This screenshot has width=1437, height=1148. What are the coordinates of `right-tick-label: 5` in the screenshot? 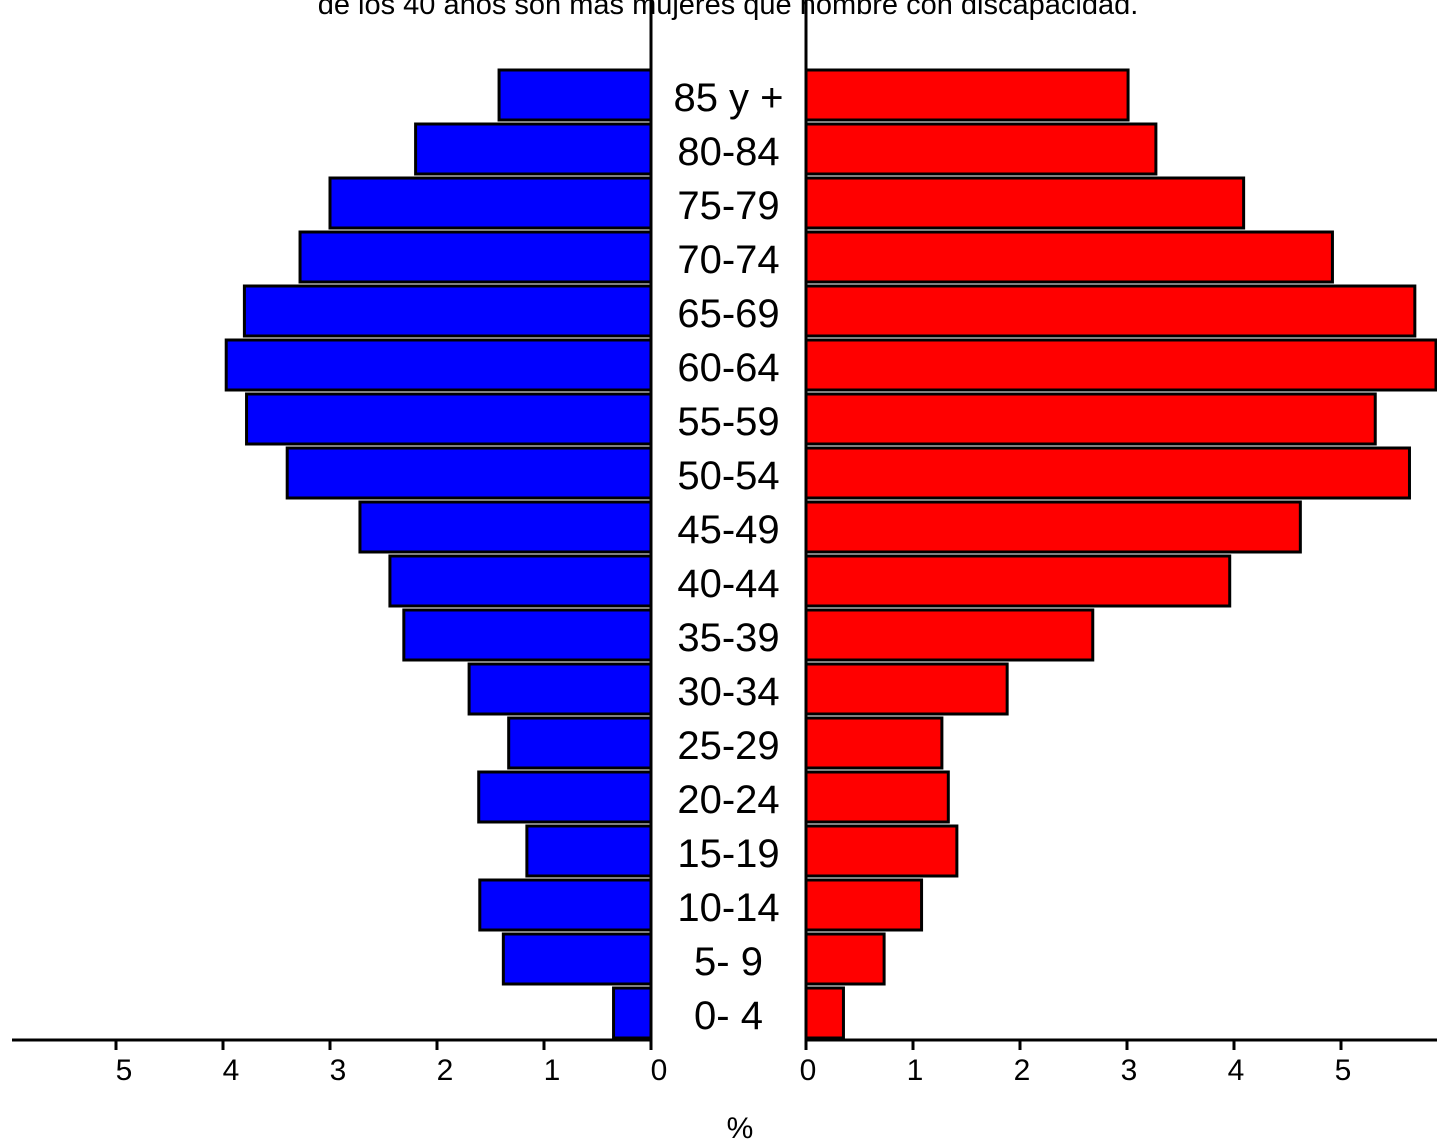 It's located at (1343, 1070).